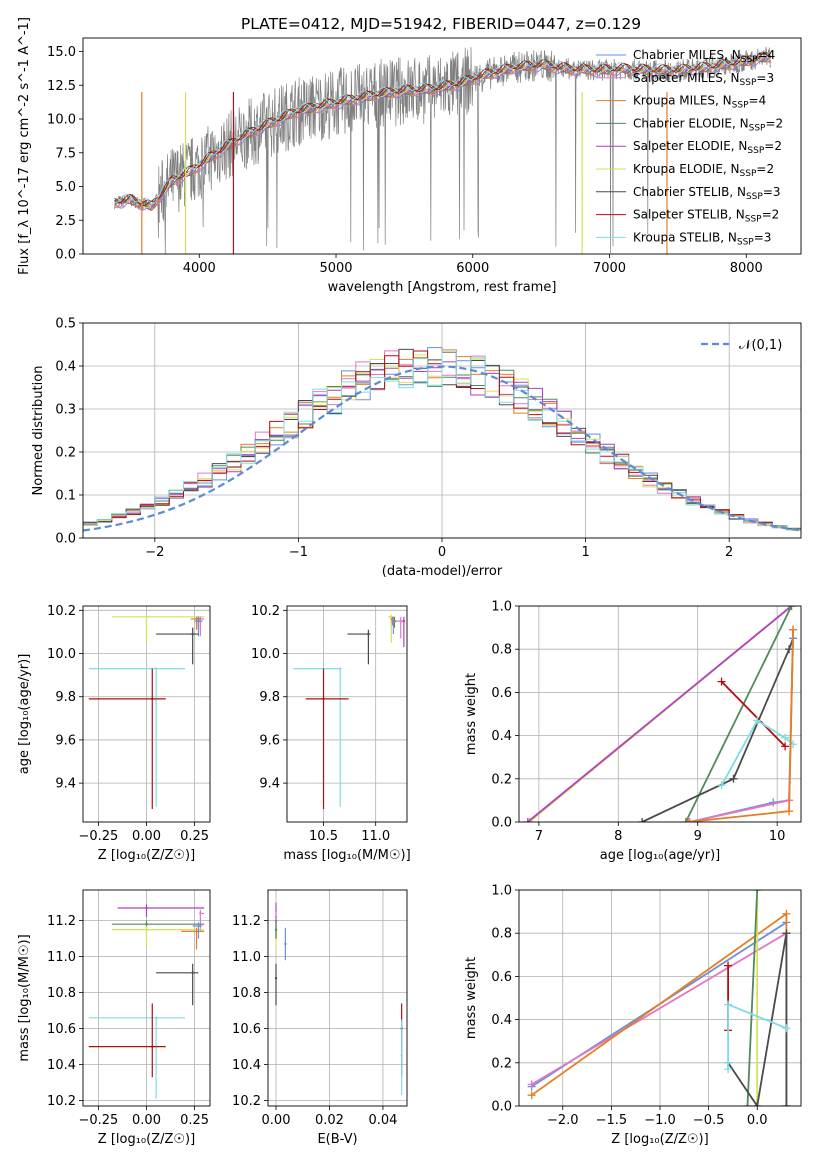 The width and height of the screenshot is (819, 1170). What do you see at coordinates (501, 693) in the screenshot?
I see `massweight-vs-age-ytick-label: 0.6` at bounding box center [501, 693].